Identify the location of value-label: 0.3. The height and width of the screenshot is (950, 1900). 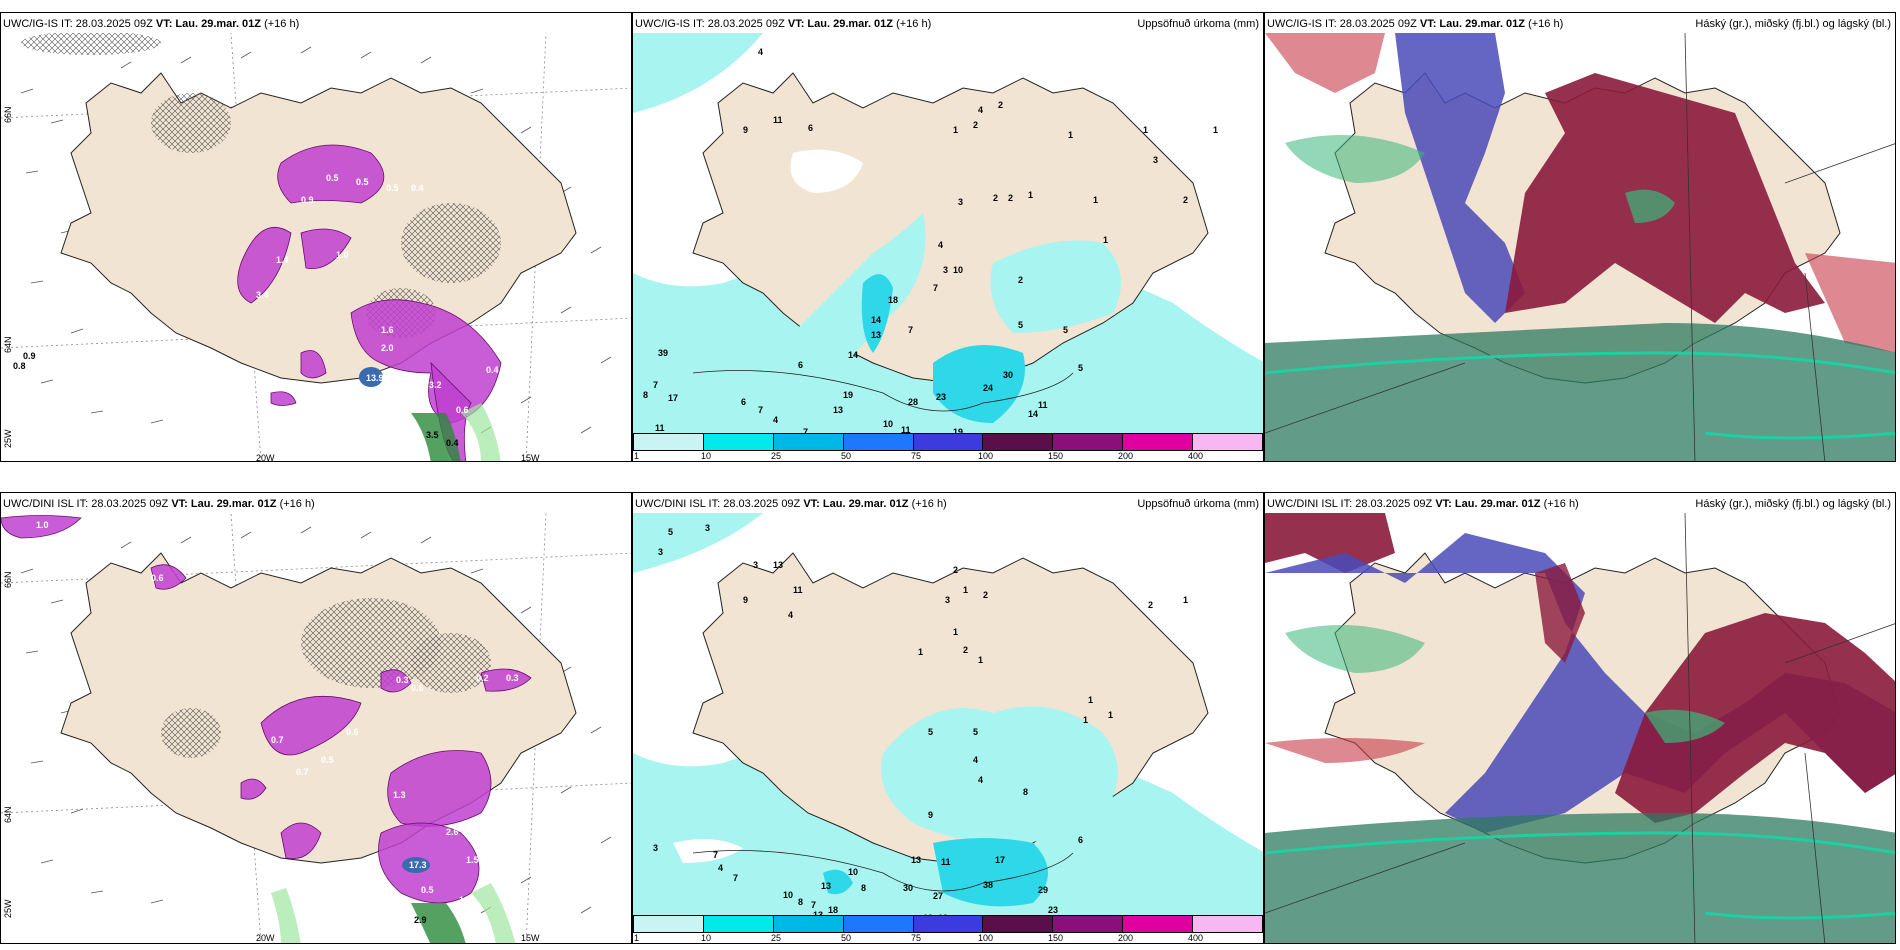
(402, 680).